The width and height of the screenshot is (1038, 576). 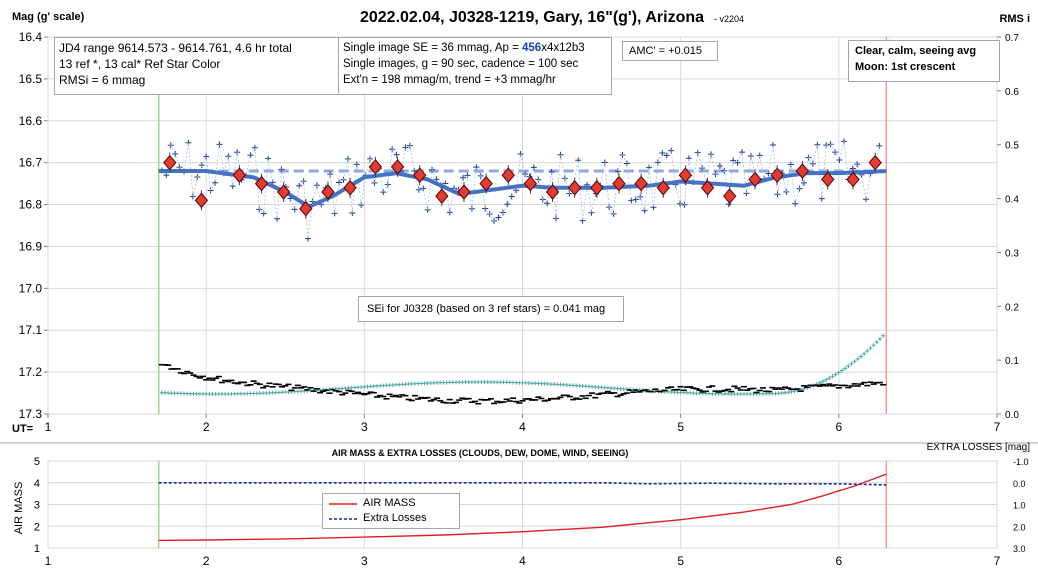 I want to click on y2-tick-label: 0.4, so click(x=1012, y=200).